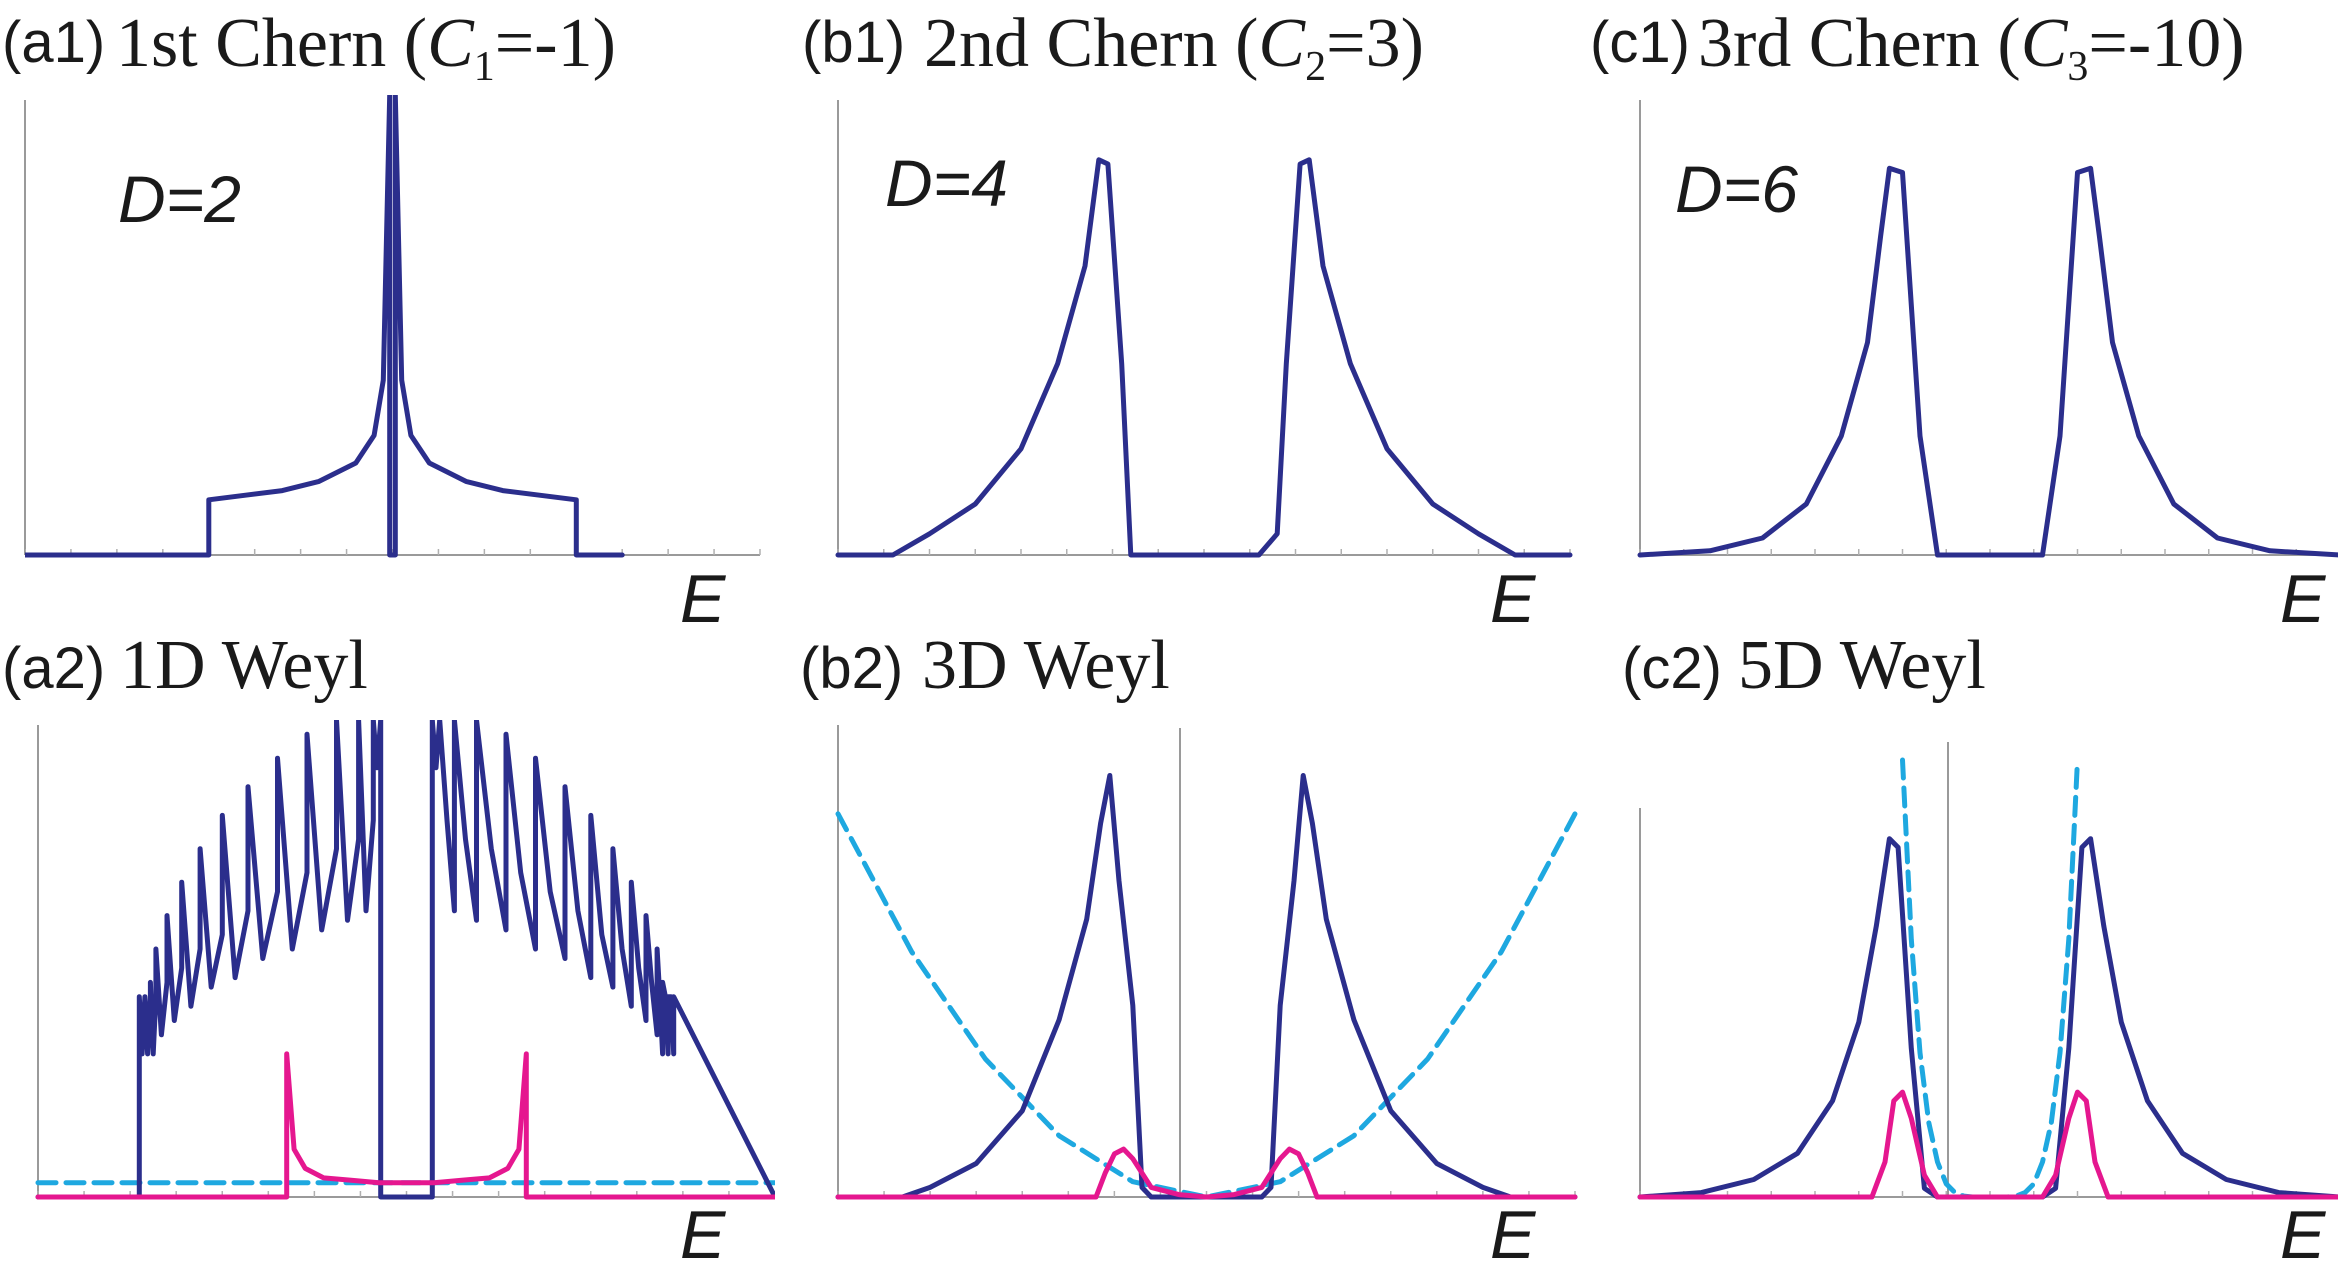  Describe the element at coordinates (1204, 357) in the screenshot. I see `series-dos-b1` at that location.